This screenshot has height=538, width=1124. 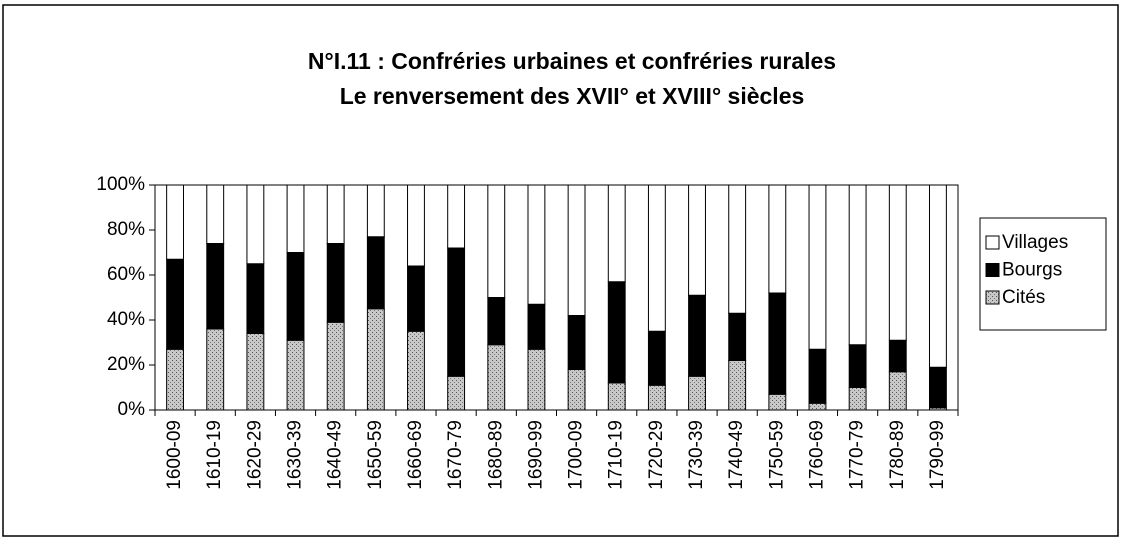 I want to click on y-tick-label: 60%, so click(x=126, y=274).